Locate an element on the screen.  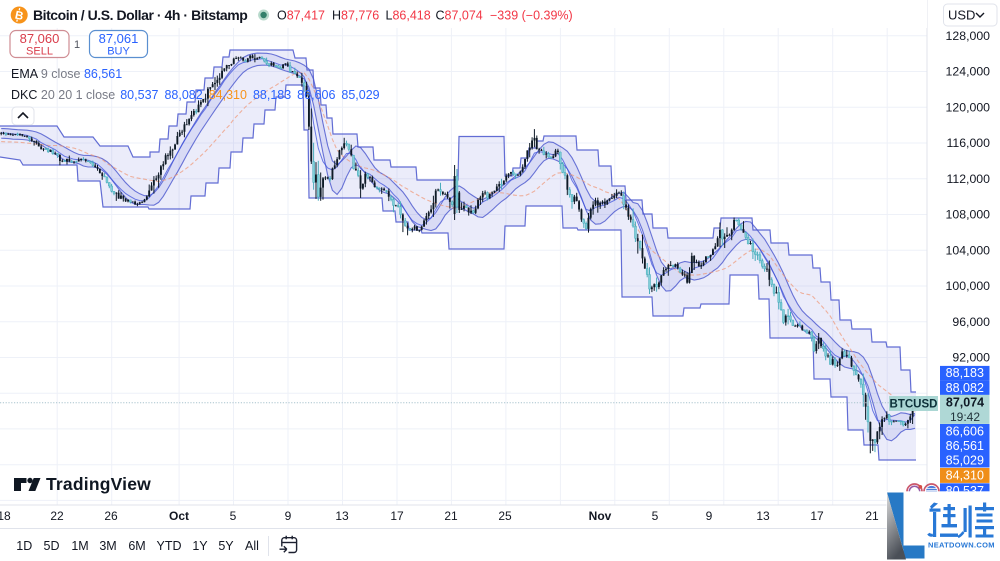
svg-text: L86,418 is located at coordinates (408, 15).